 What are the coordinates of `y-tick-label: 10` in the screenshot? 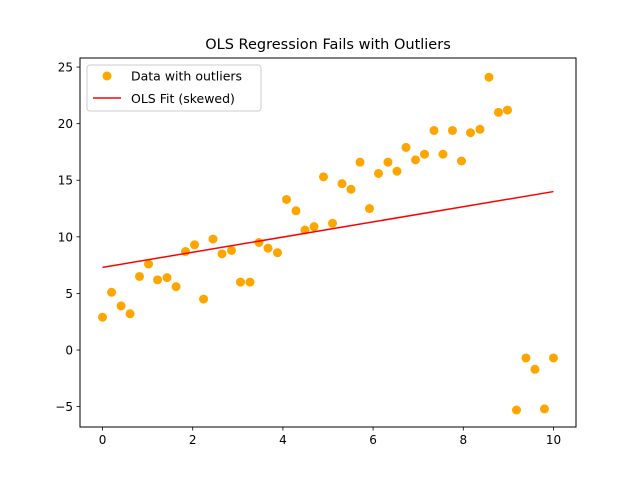 It's located at (65, 237).